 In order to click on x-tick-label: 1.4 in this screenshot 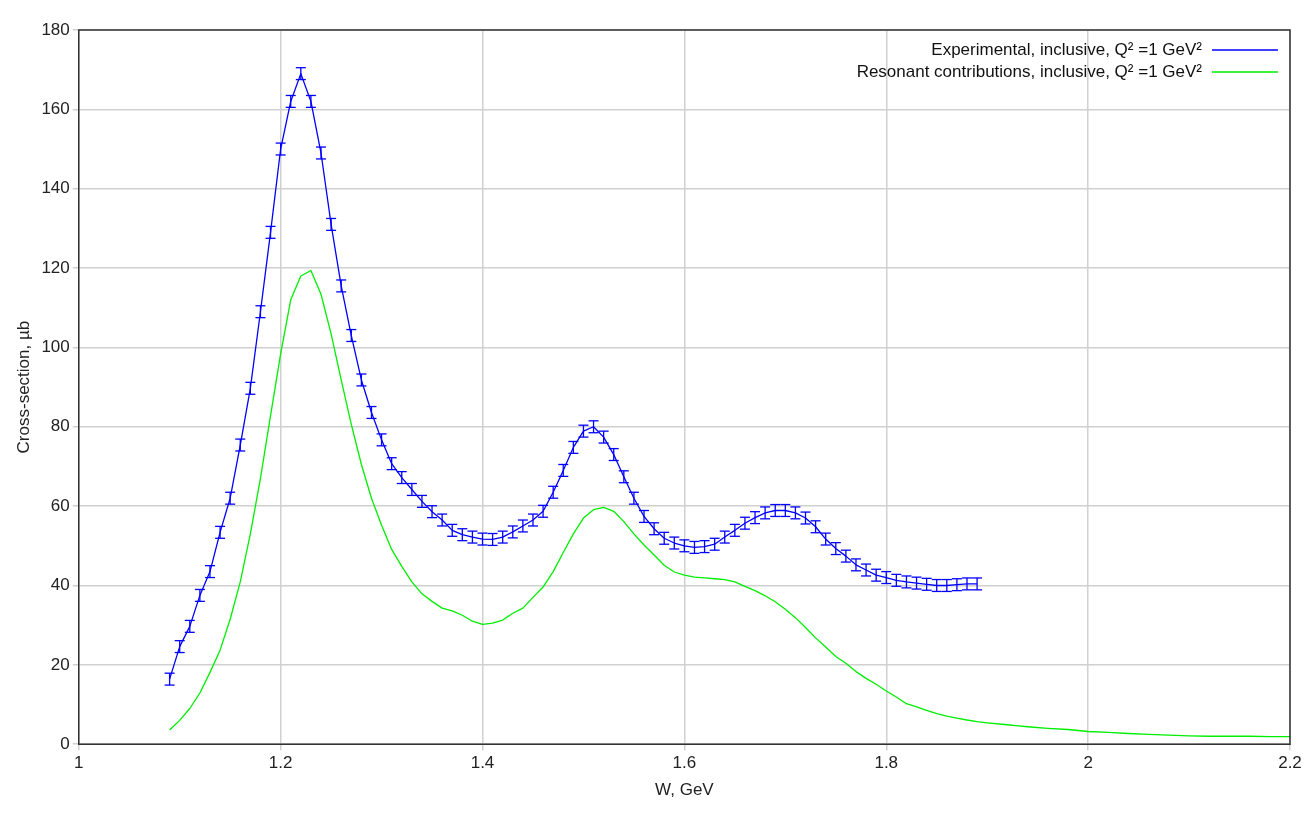, I will do `click(482, 763)`.